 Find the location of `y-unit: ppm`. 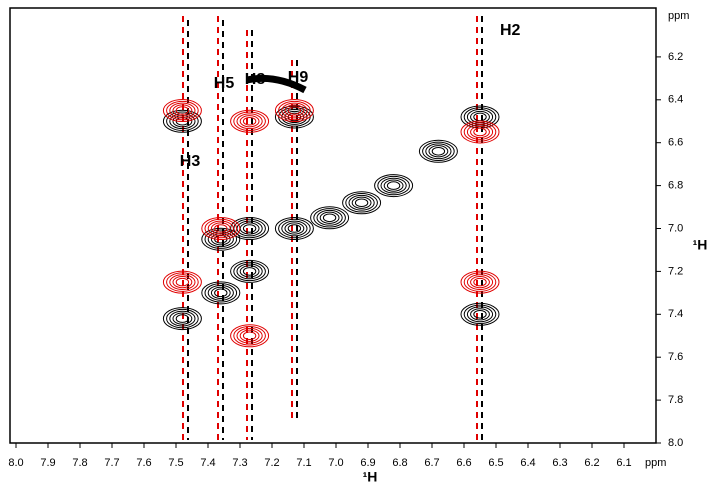

y-unit: ppm is located at coordinates (678, 16).